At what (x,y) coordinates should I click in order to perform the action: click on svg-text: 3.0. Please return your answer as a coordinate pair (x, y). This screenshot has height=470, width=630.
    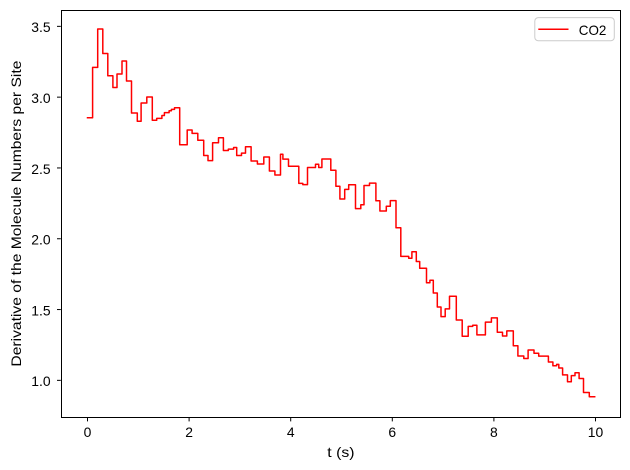
    Looking at the image, I should click on (41, 98).